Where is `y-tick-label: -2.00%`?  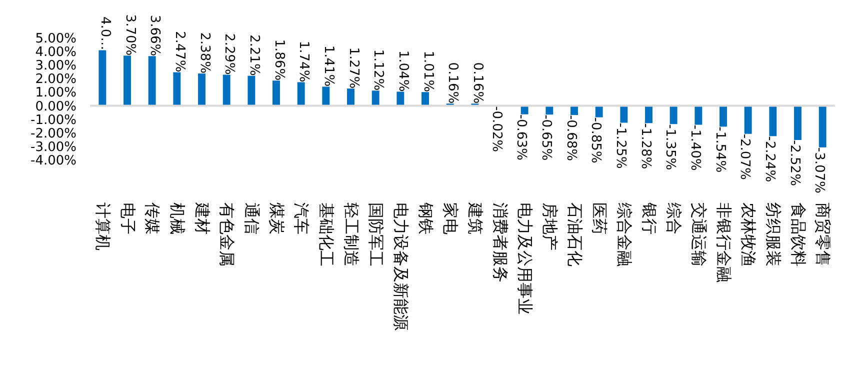
y-tick-label: -2.00% is located at coordinates (53, 134).